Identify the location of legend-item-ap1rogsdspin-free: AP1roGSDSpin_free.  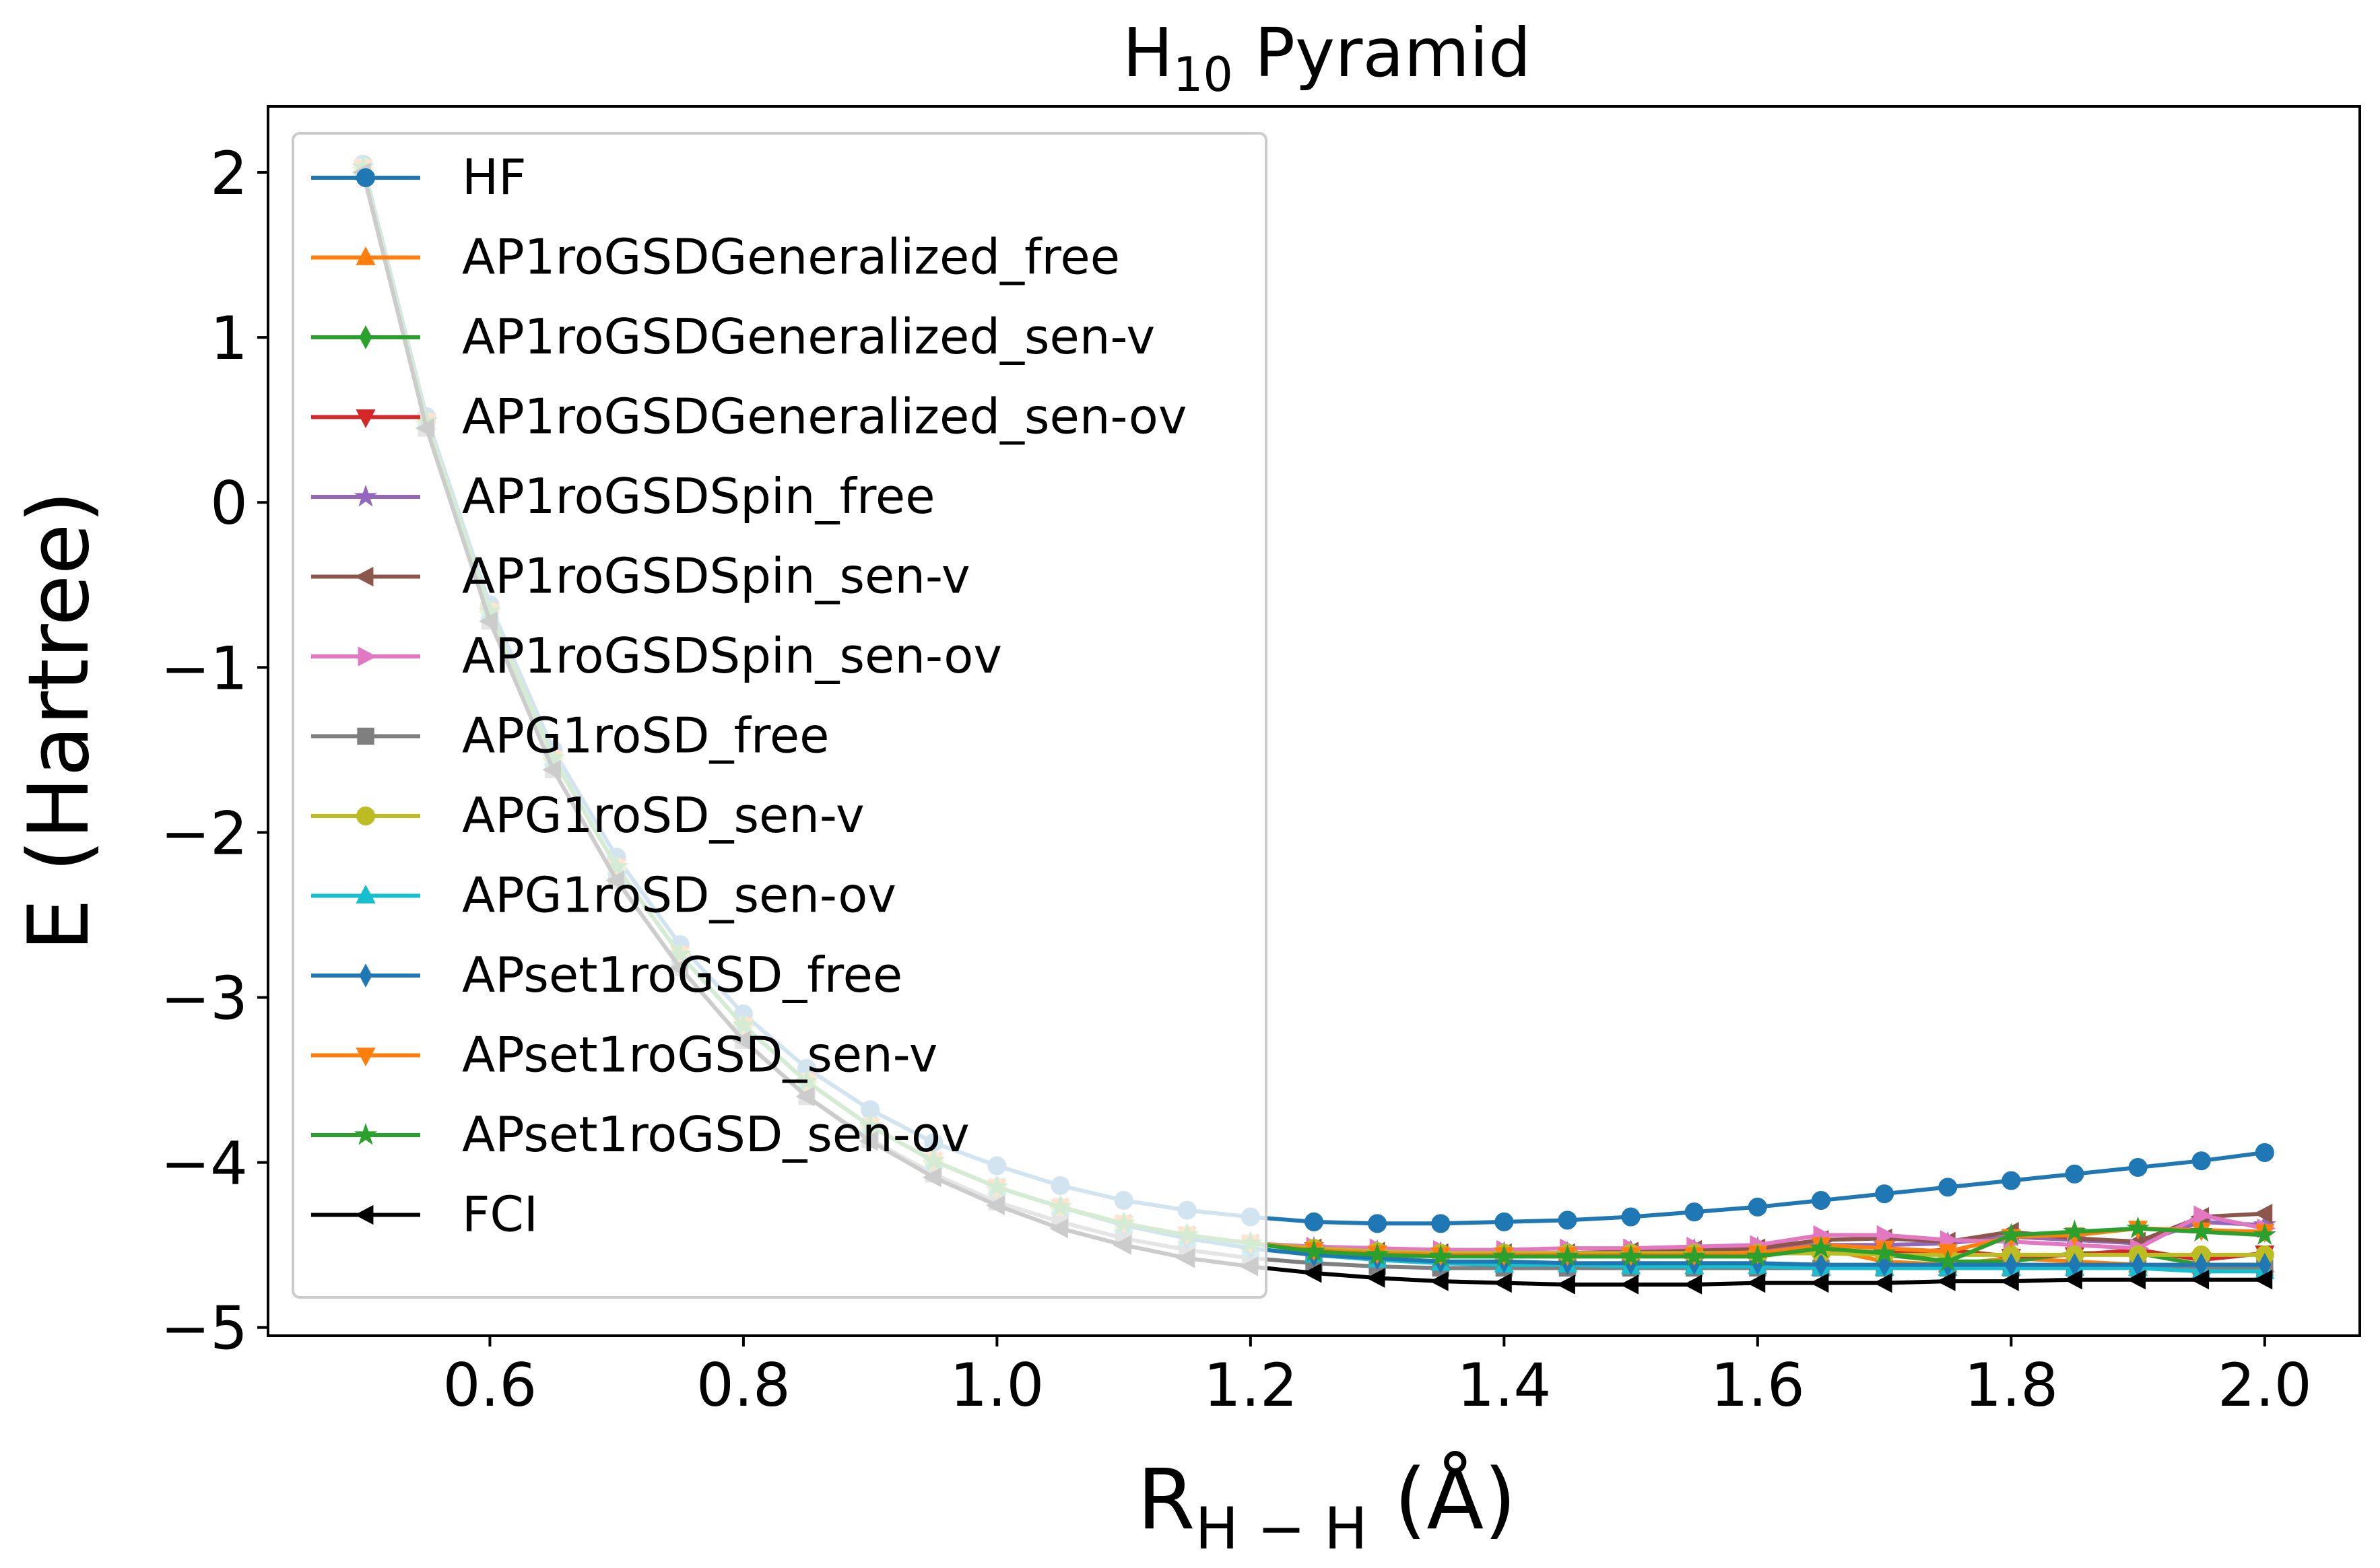
(623, 496).